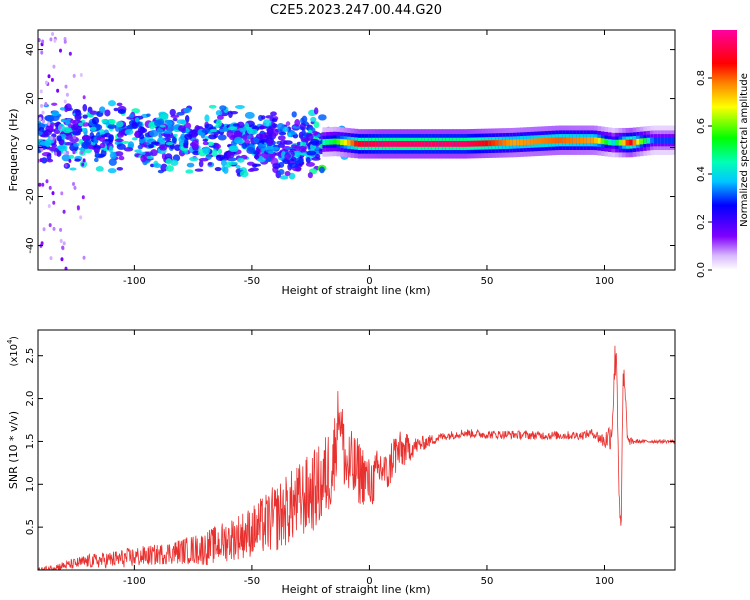 The width and height of the screenshot is (750, 600). What do you see at coordinates (604, 581) in the screenshot?
I see `snr-xtick-label: 100` at bounding box center [604, 581].